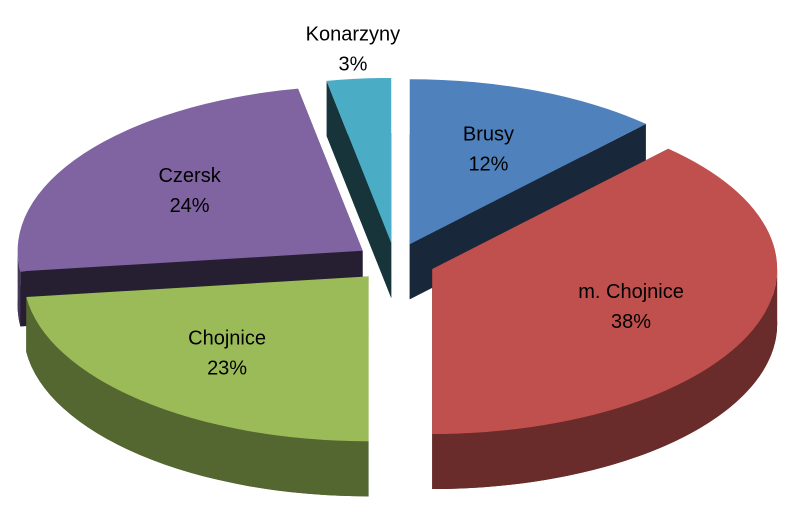 The width and height of the screenshot is (787, 516). I want to click on slice-value-label: 12%, so click(488, 164).